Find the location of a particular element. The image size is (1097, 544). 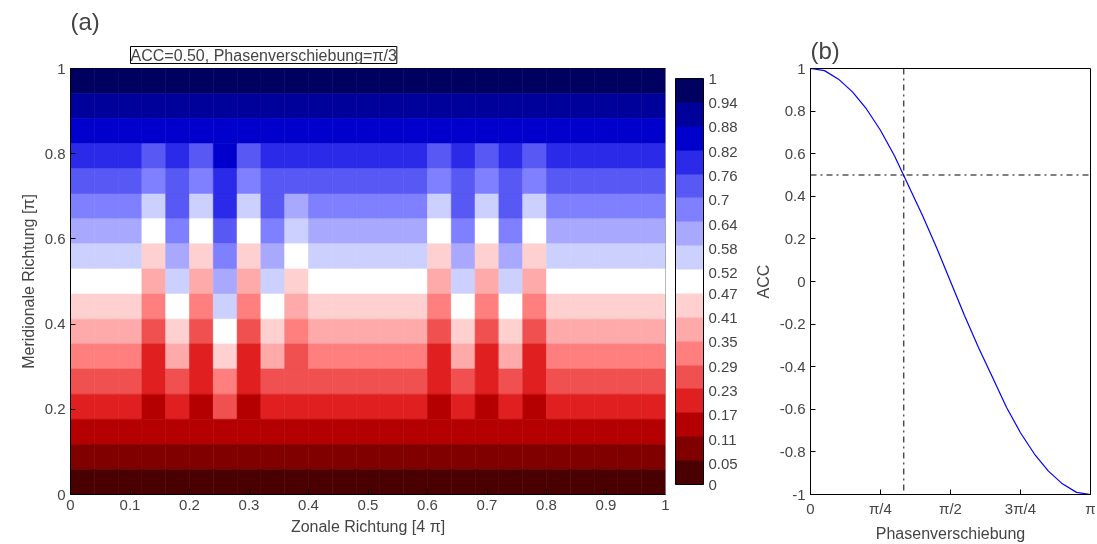

color-bar-label: 0.17 is located at coordinates (723, 415).